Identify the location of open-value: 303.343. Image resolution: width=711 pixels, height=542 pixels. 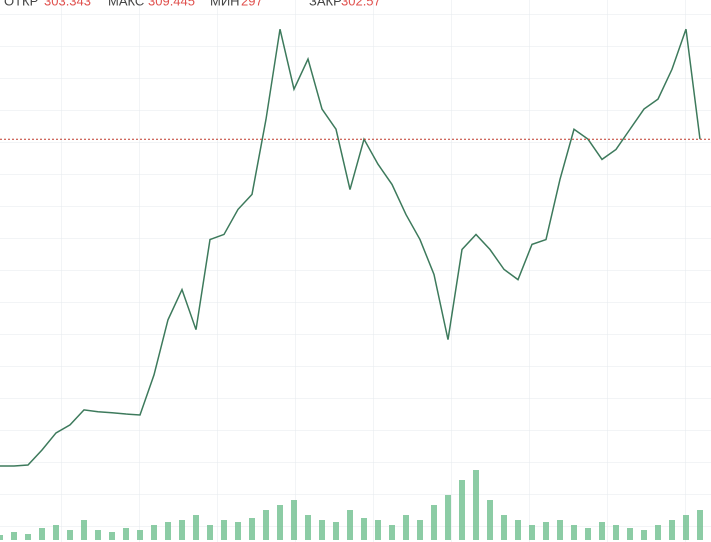
(67, 4).